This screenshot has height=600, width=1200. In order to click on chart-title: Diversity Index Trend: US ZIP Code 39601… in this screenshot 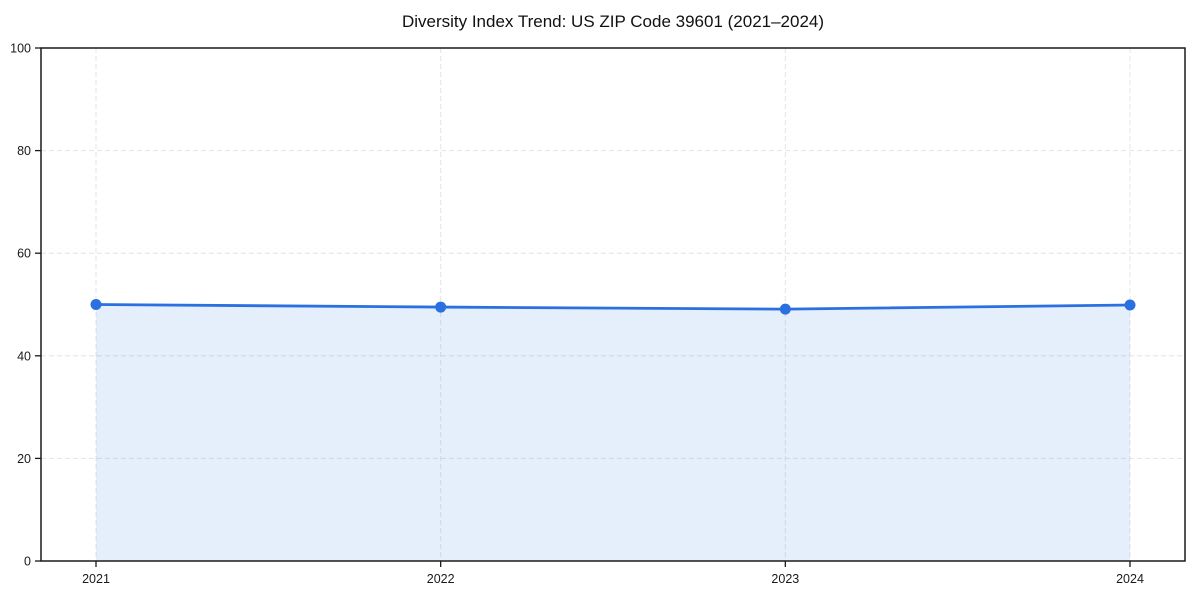, I will do `click(613, 21)`.